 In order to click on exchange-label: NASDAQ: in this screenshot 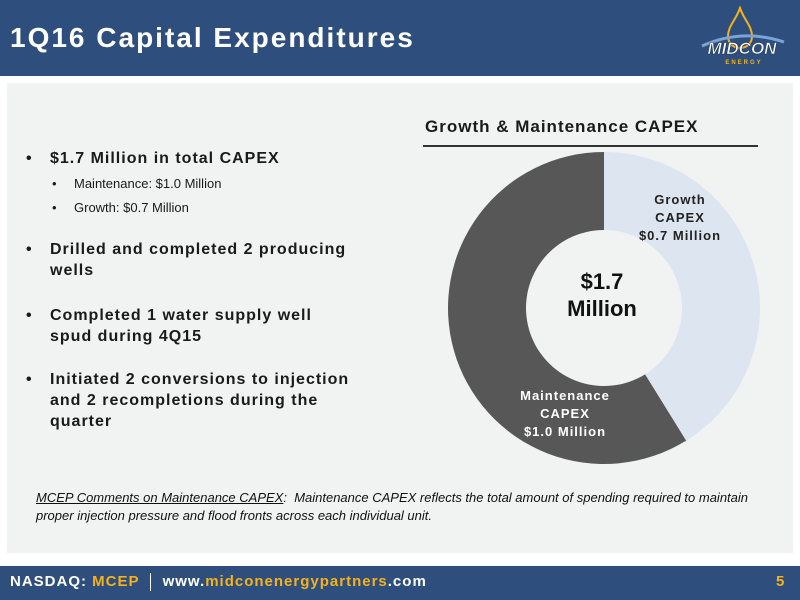, I will do `click(48, 581)`.